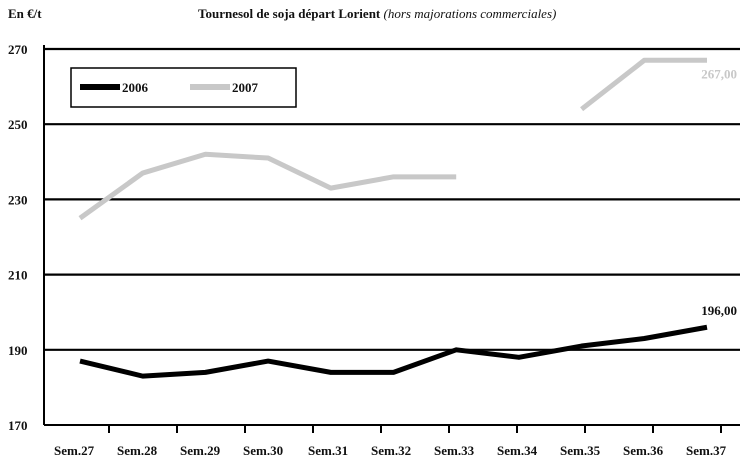  I want to click on data-label-2006: 196,00, so click(719, 310).